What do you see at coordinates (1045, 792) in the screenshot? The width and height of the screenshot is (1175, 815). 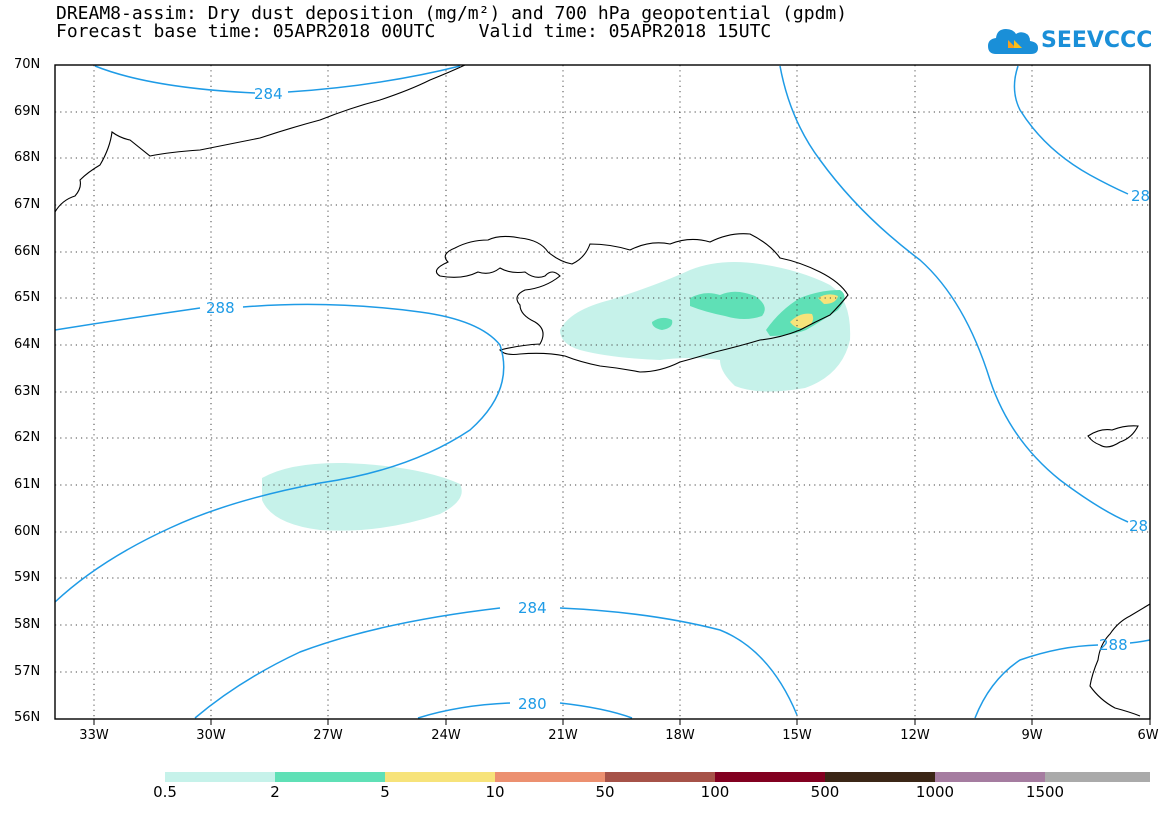 I see `colorbar-label: 1500` at bounding box center [1045, 792].